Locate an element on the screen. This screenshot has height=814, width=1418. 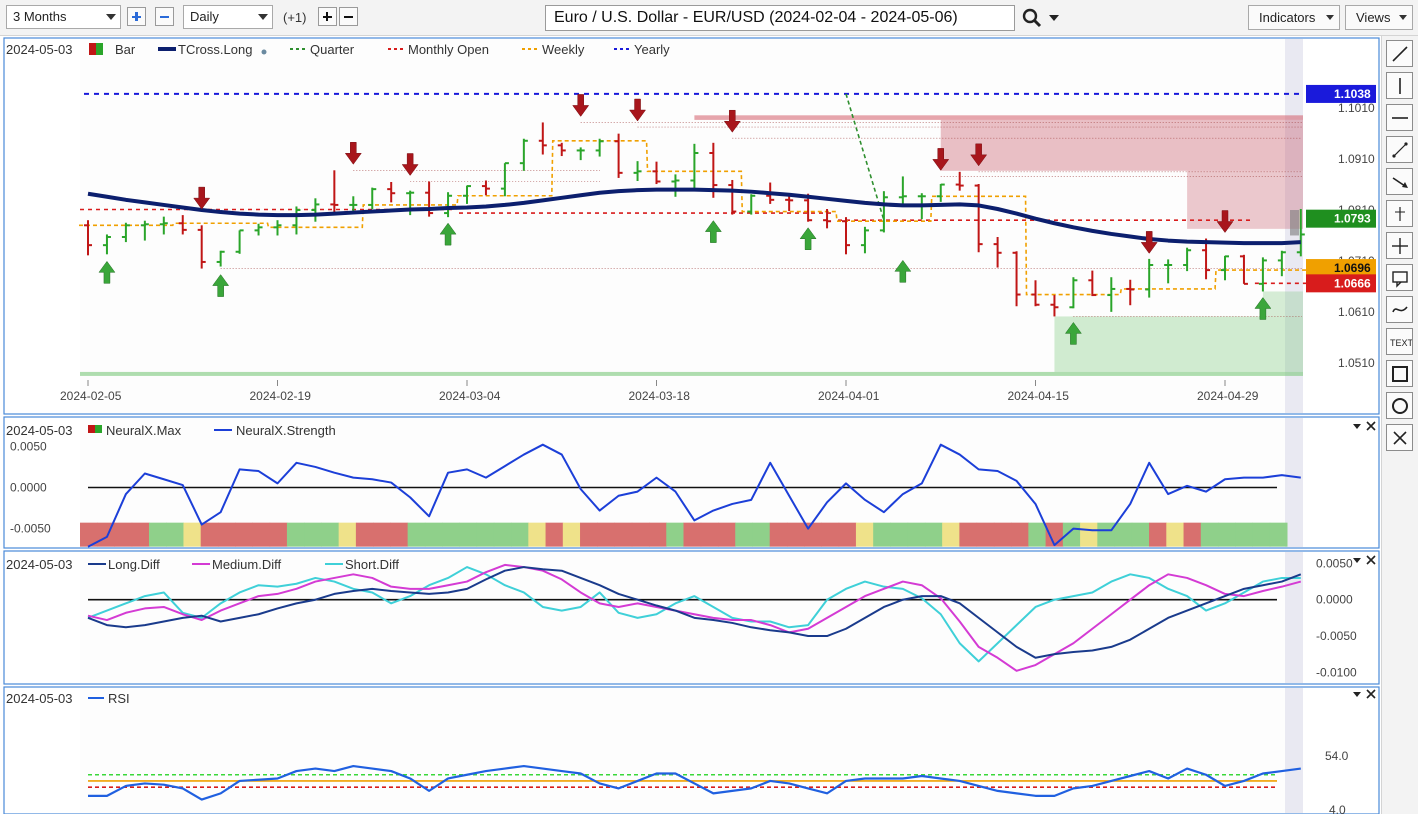
crosshair-button is located at coordinates (1399, 245).